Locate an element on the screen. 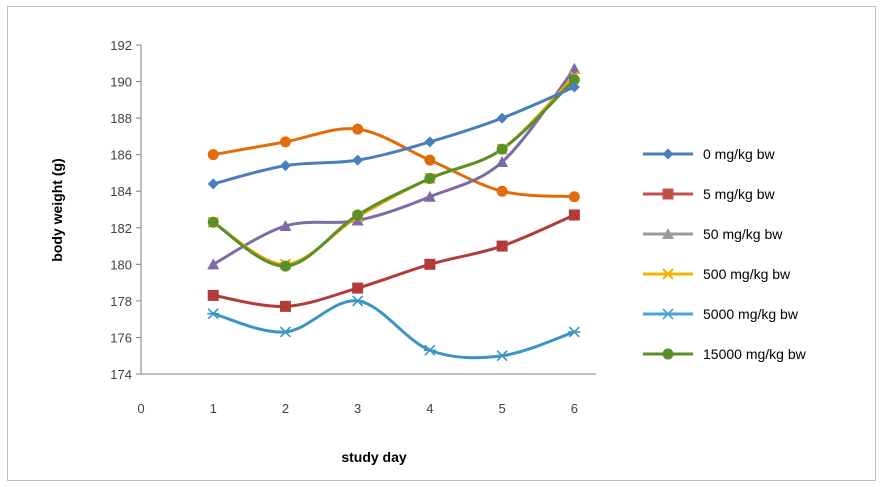 The image size is (883, 487). y-tick-label: 180 is located at coordinates (121, 264).